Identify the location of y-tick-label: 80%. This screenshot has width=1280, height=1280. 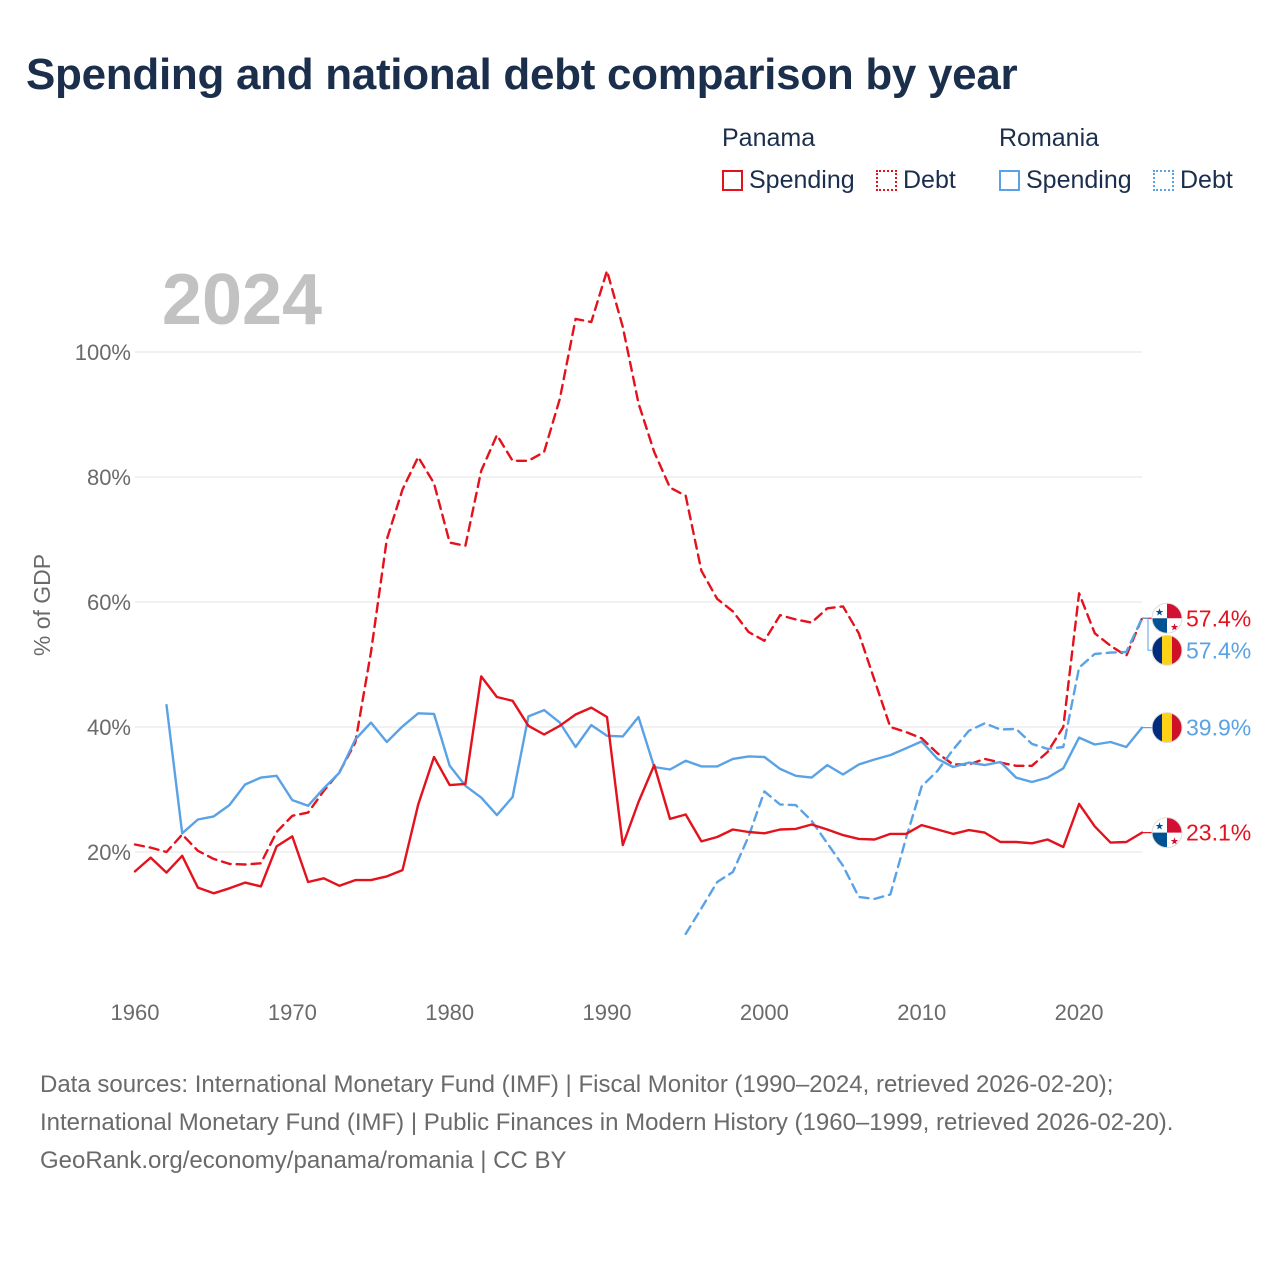
(109, 477).